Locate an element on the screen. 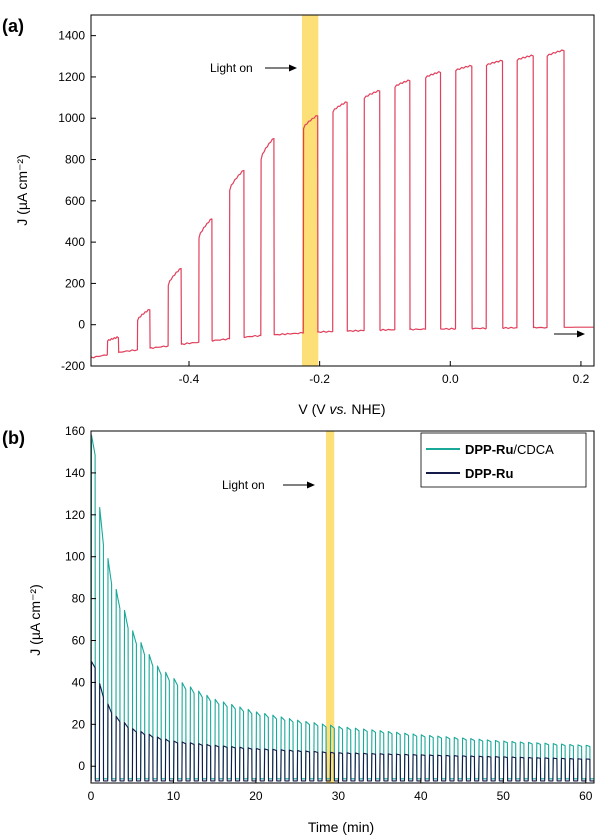 Image resolution: width=595 pixels, height=839 pixels. panel-b-x-tick-label: 10 is located at coordinates (174, 796).